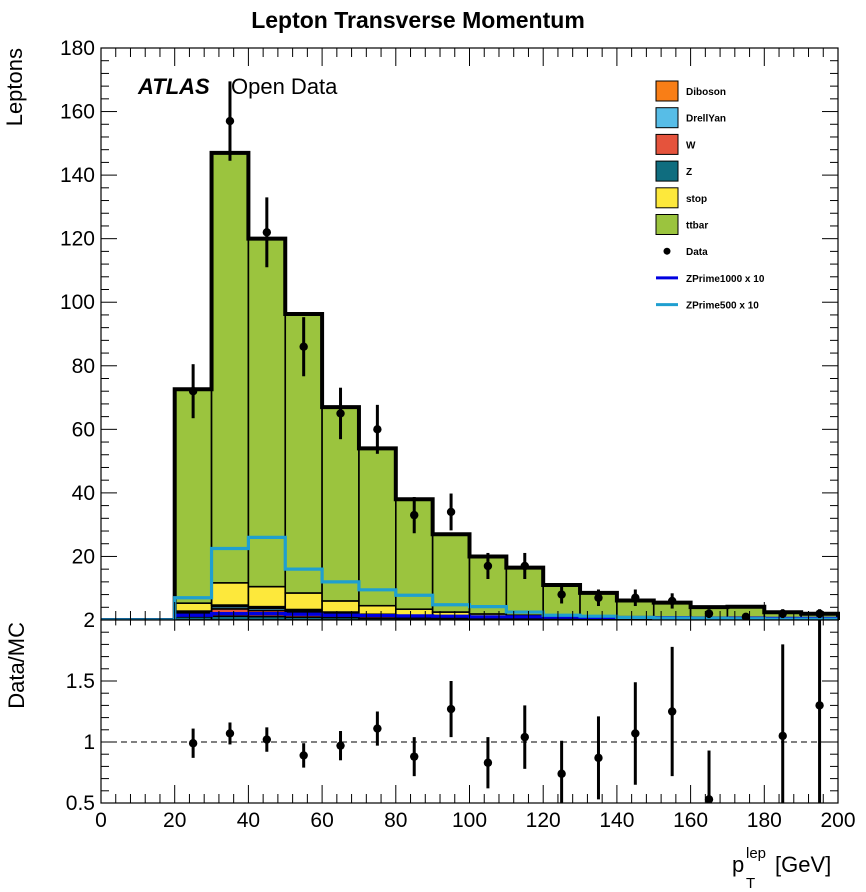  What do you see at coordinates (83, 493) in the screenshot?
I see `main-y-tick-label: 40` at bounding box center [83, 493].